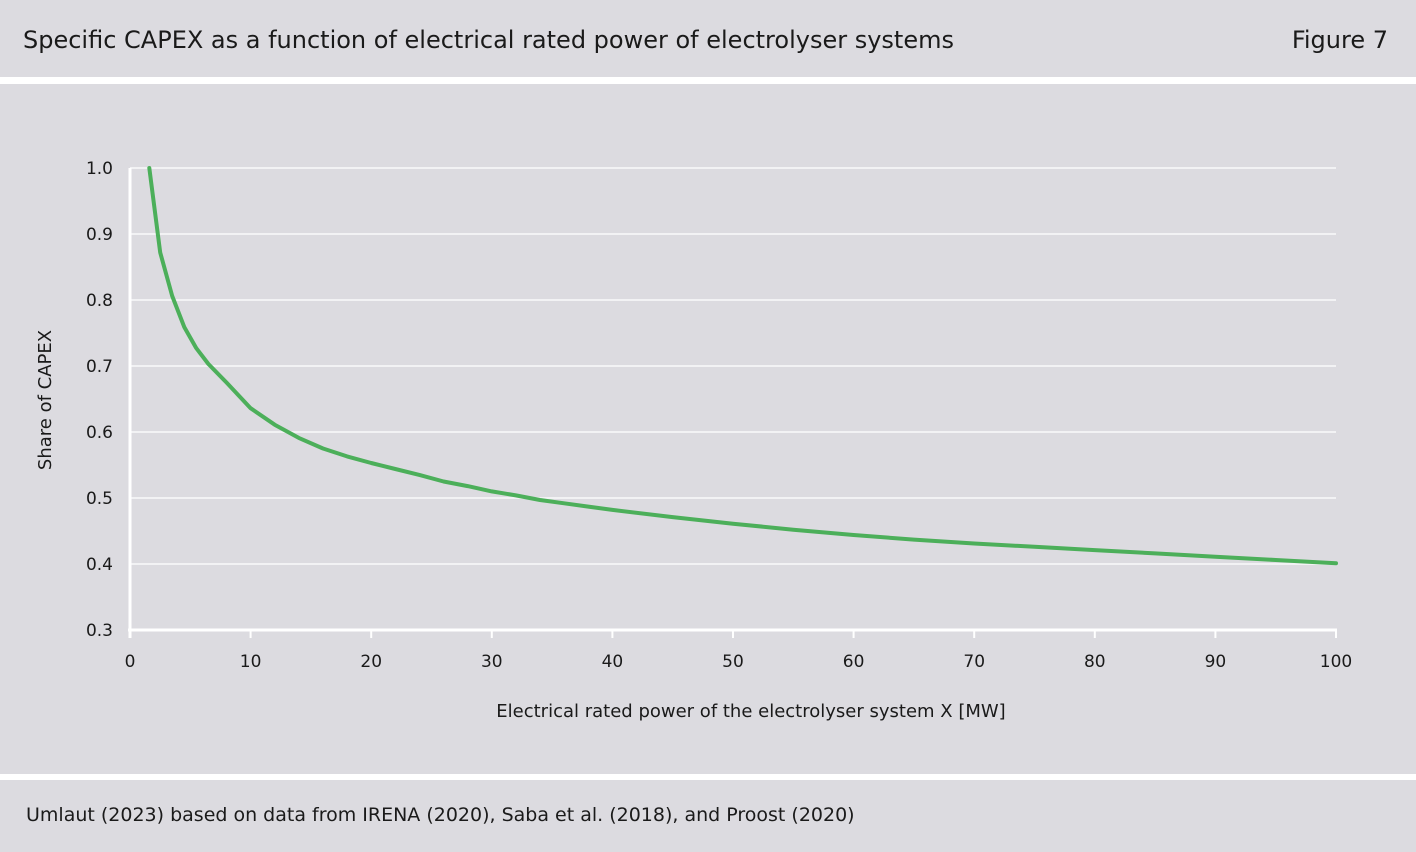 Image resolution: width=1416 pixels, height=852 pixels. Describe the element at coordinates (1336, 662) in the screenshot. I see `x-tick-label: 100` at that location.